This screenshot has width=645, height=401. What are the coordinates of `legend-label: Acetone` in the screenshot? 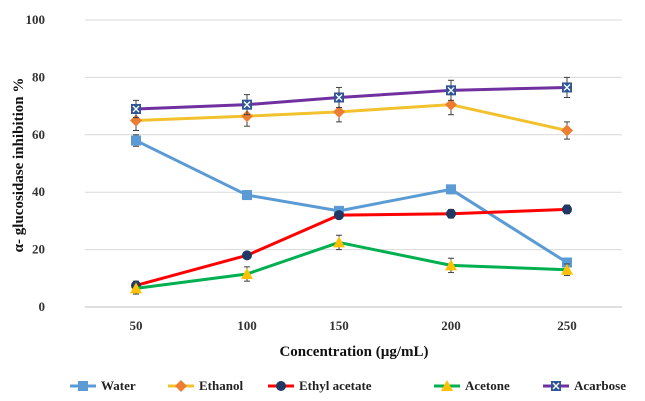 It's located at (487, 385).